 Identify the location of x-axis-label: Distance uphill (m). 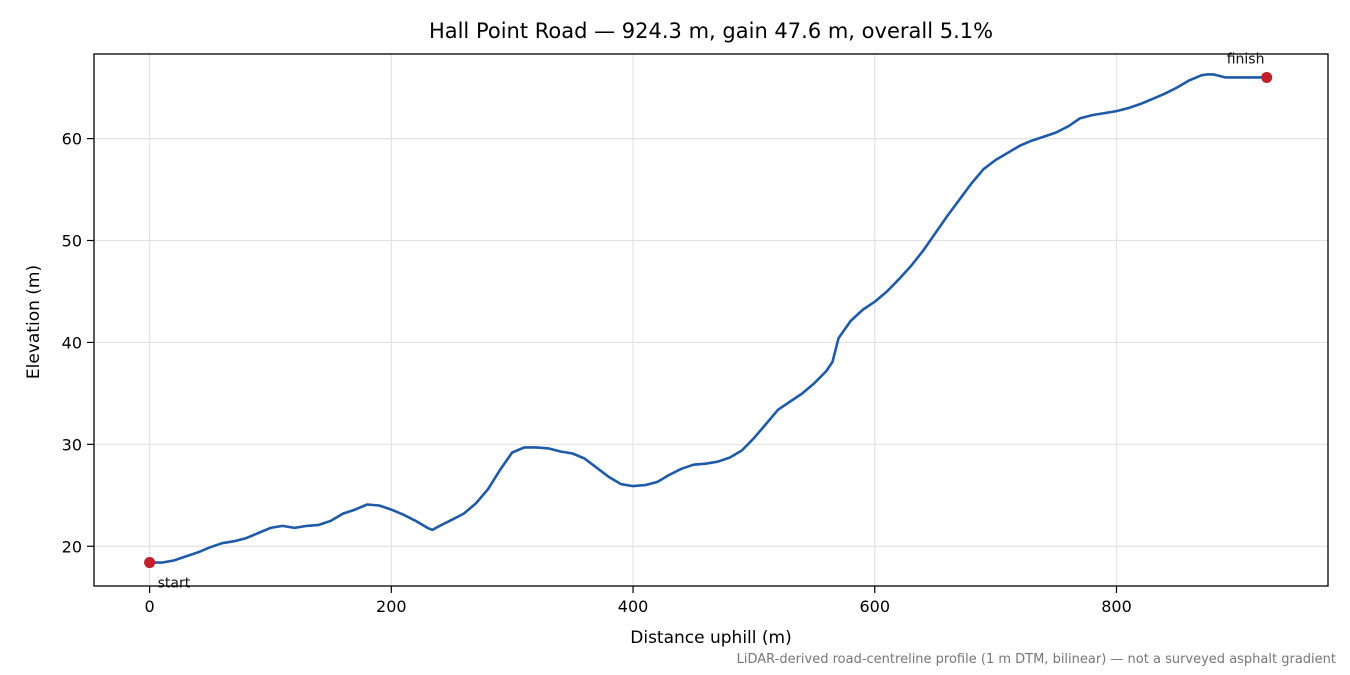
(711, 638).